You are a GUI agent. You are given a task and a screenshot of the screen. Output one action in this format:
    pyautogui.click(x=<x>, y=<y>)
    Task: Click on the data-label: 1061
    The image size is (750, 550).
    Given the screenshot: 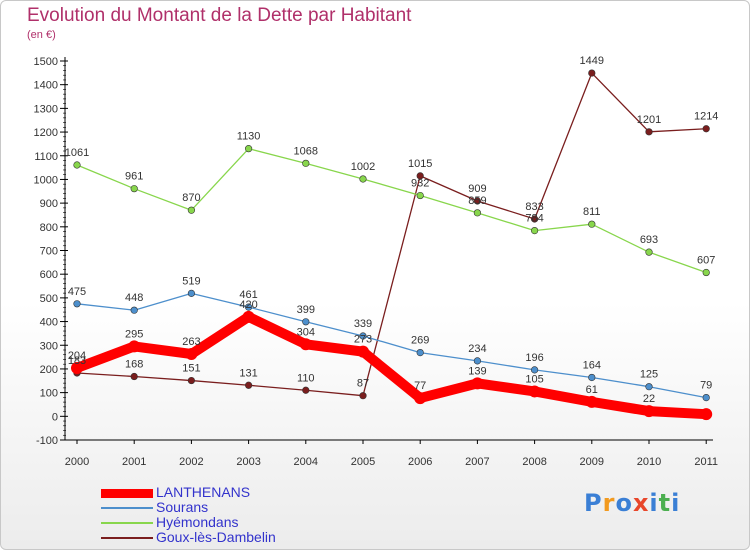 What is the action you would take?
    pyautogui.click(x=77, y=153)
    